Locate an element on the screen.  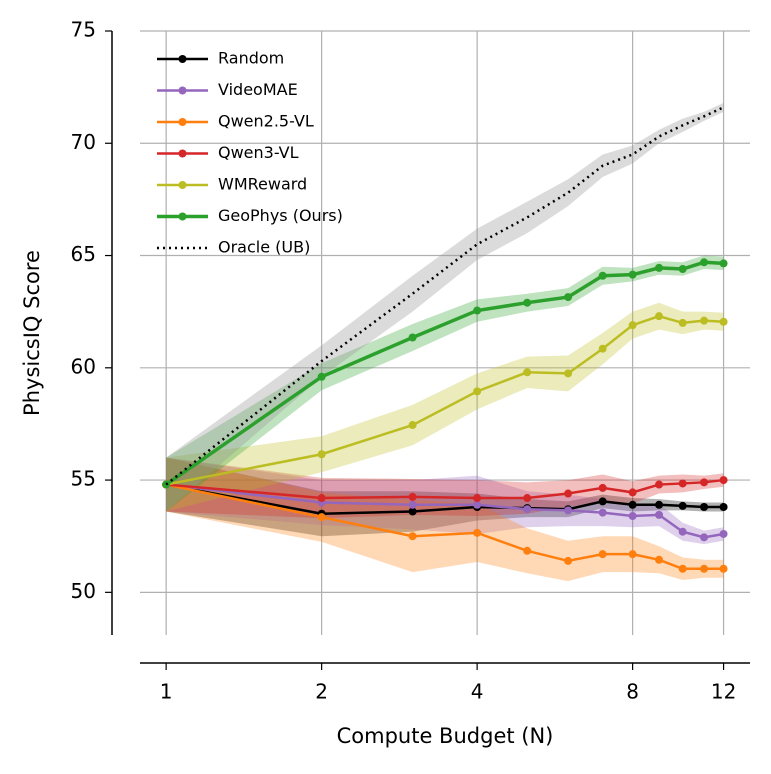
x-tick-label: 12 is located at coordinates (723, 692).